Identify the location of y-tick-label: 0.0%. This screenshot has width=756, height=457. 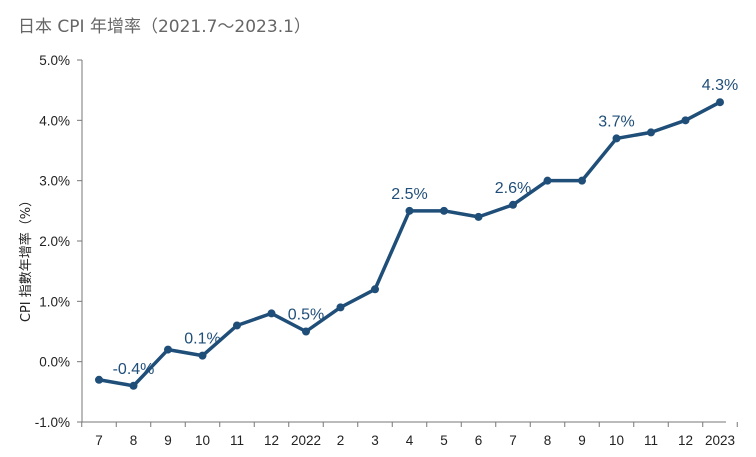
(54, 362).